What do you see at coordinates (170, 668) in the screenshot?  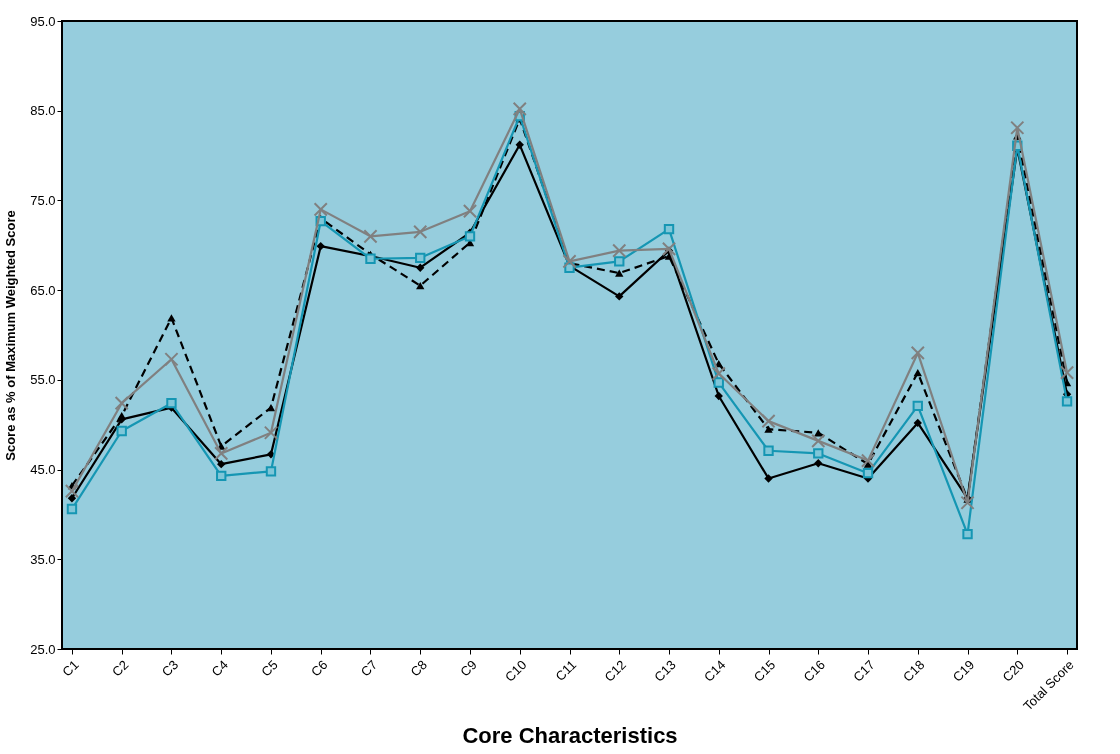 I see `x-tick-label: C3` at bounding box center [170, 668].